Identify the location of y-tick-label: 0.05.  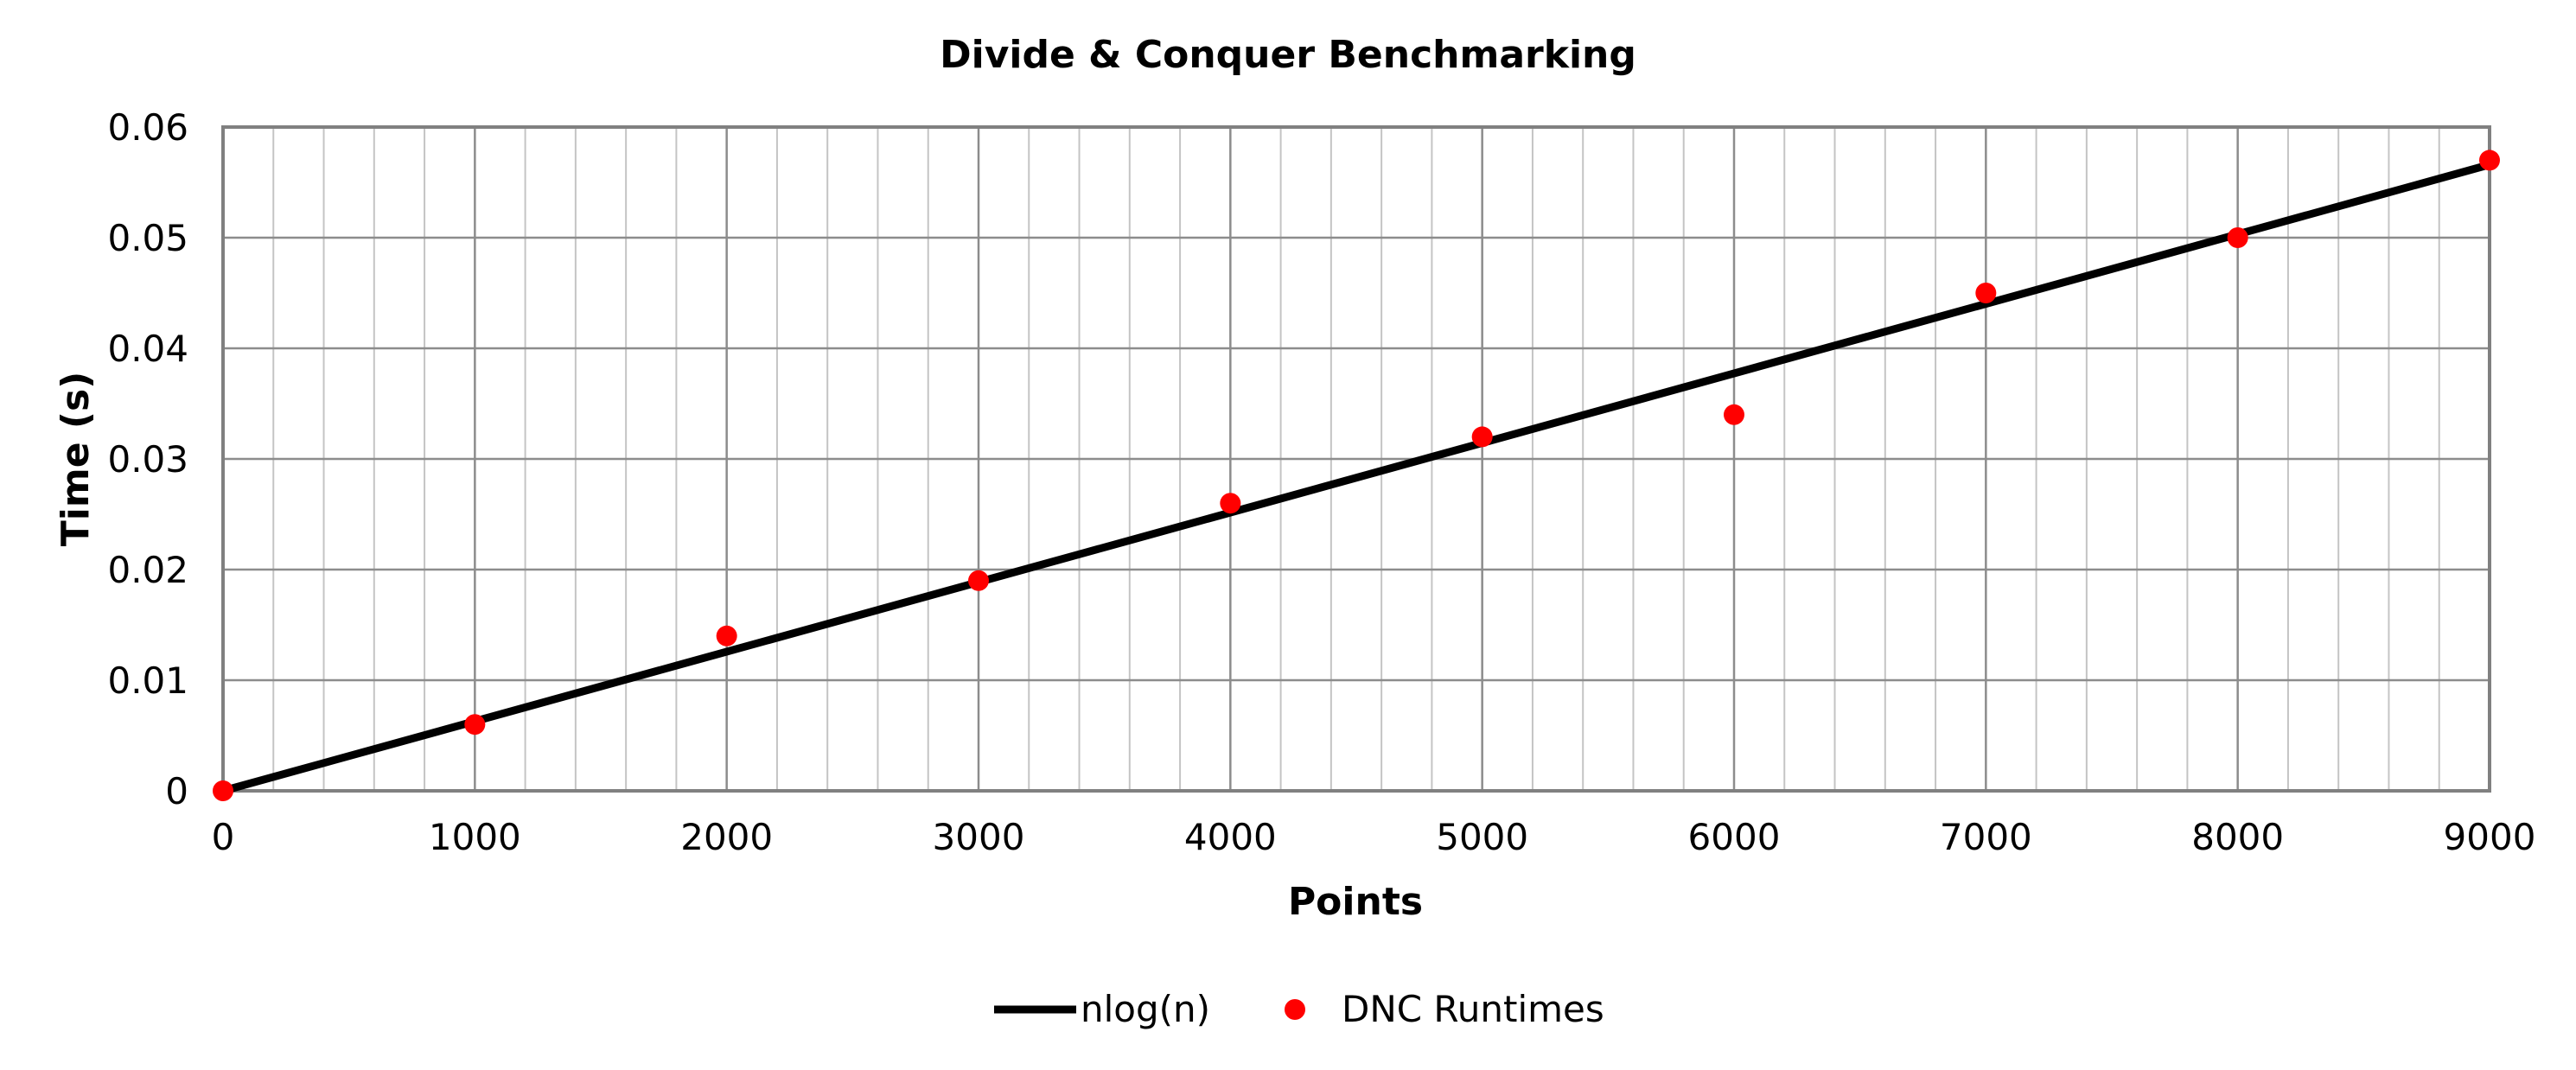
(147, 238).